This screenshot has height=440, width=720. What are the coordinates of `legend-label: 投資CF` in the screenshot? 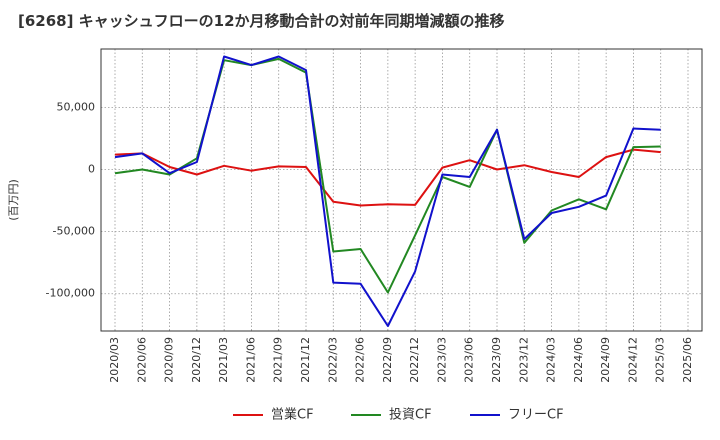 It's located at (410, 415).